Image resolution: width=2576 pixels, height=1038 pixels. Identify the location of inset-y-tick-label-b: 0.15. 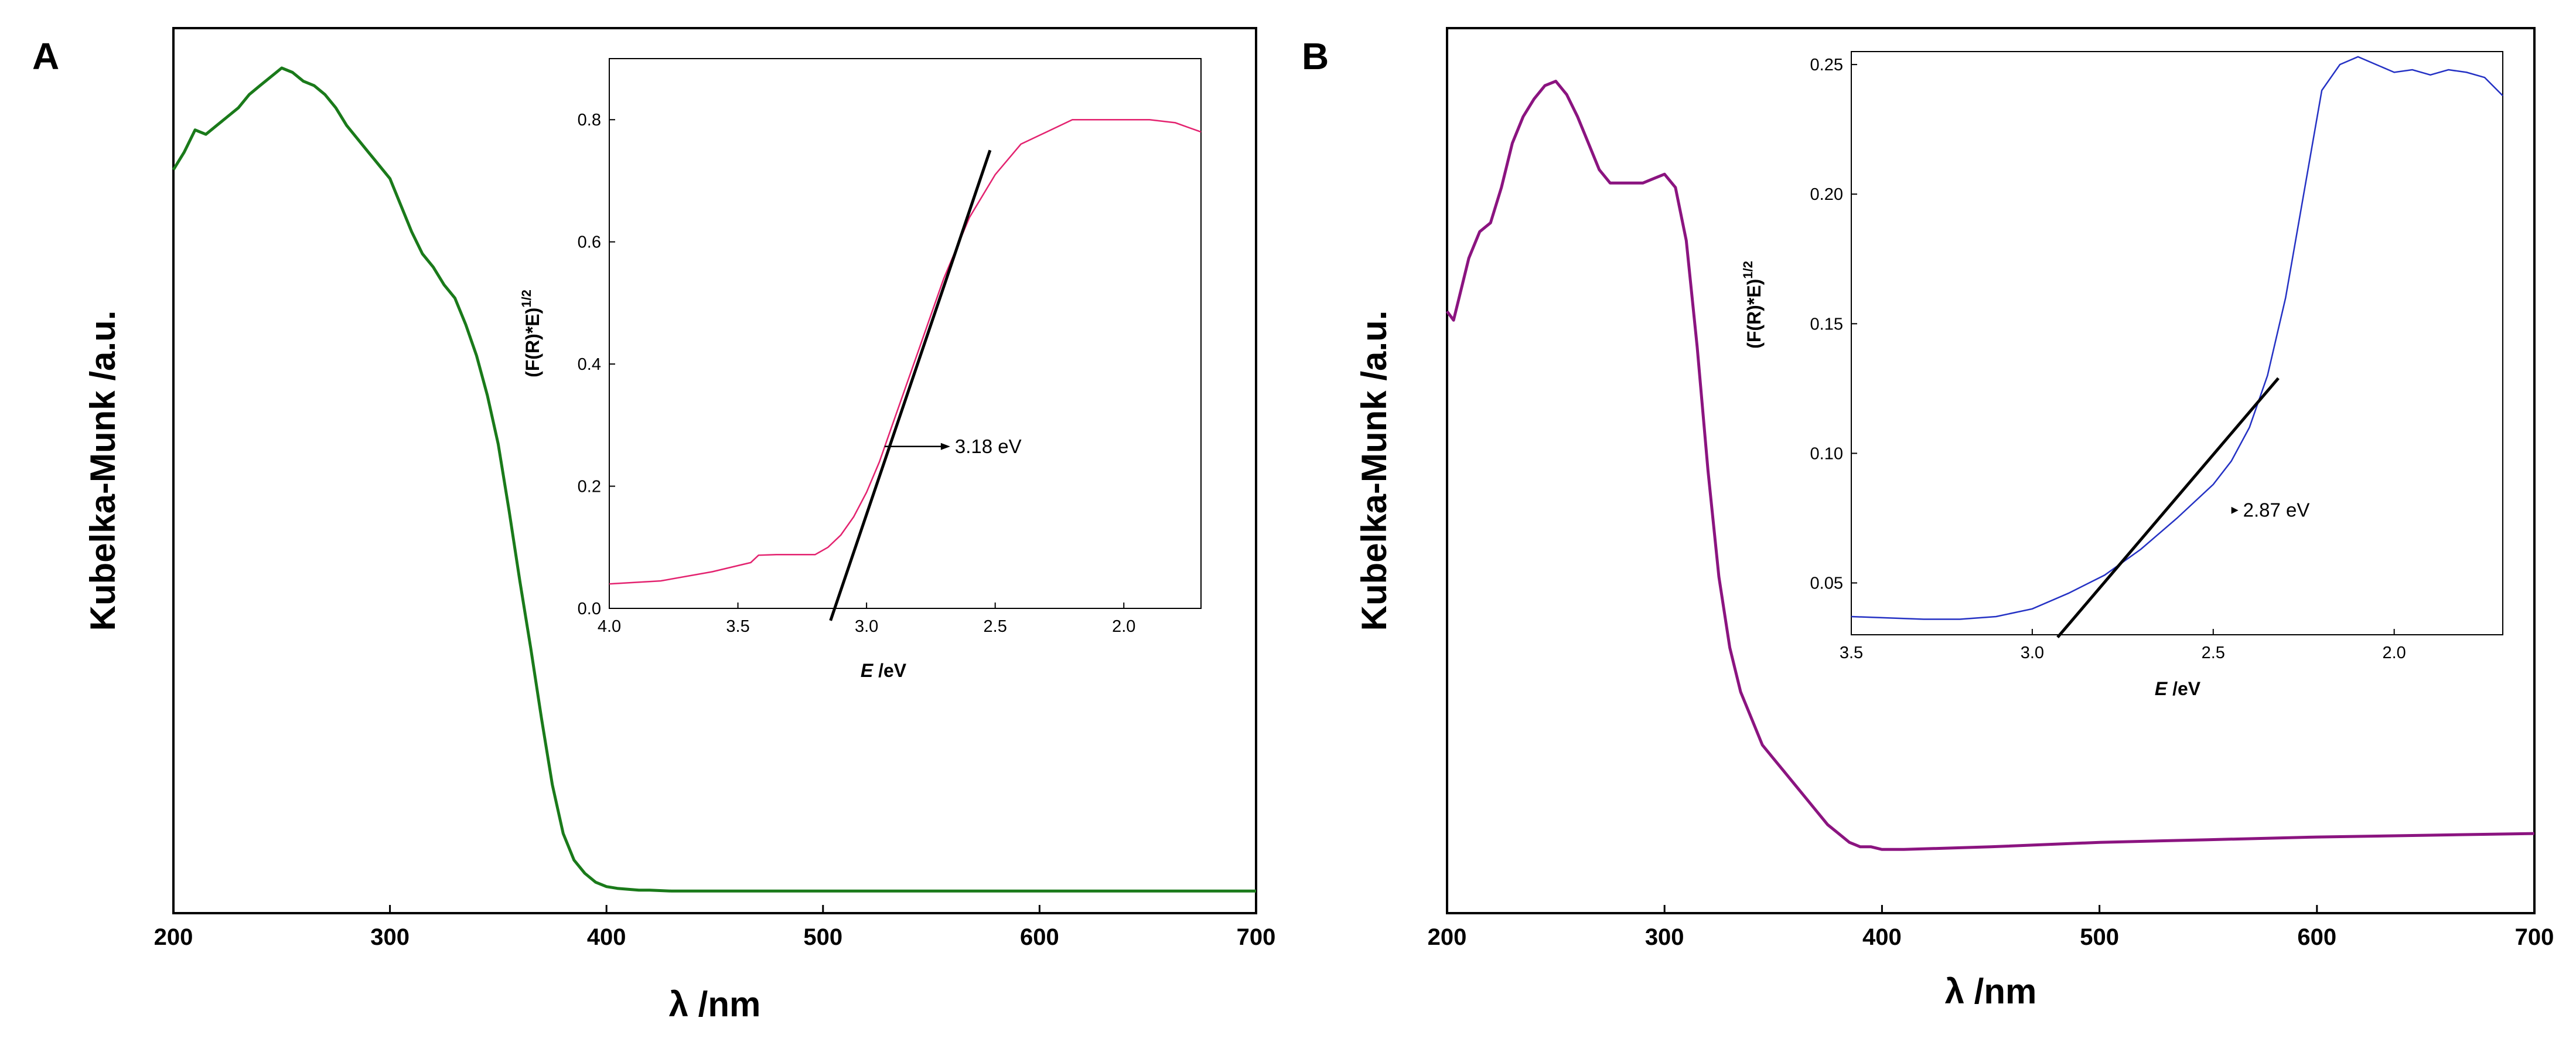
(1826, 324).